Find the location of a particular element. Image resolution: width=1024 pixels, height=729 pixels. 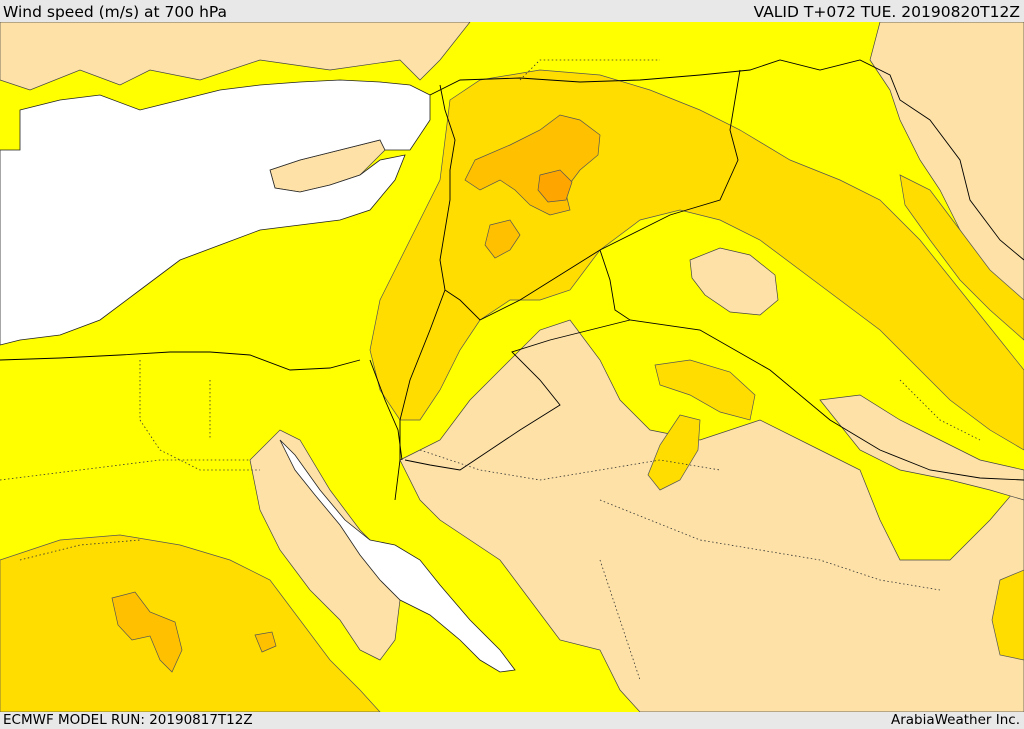

strong-wind-jordan is located at coordinates (502, 239).